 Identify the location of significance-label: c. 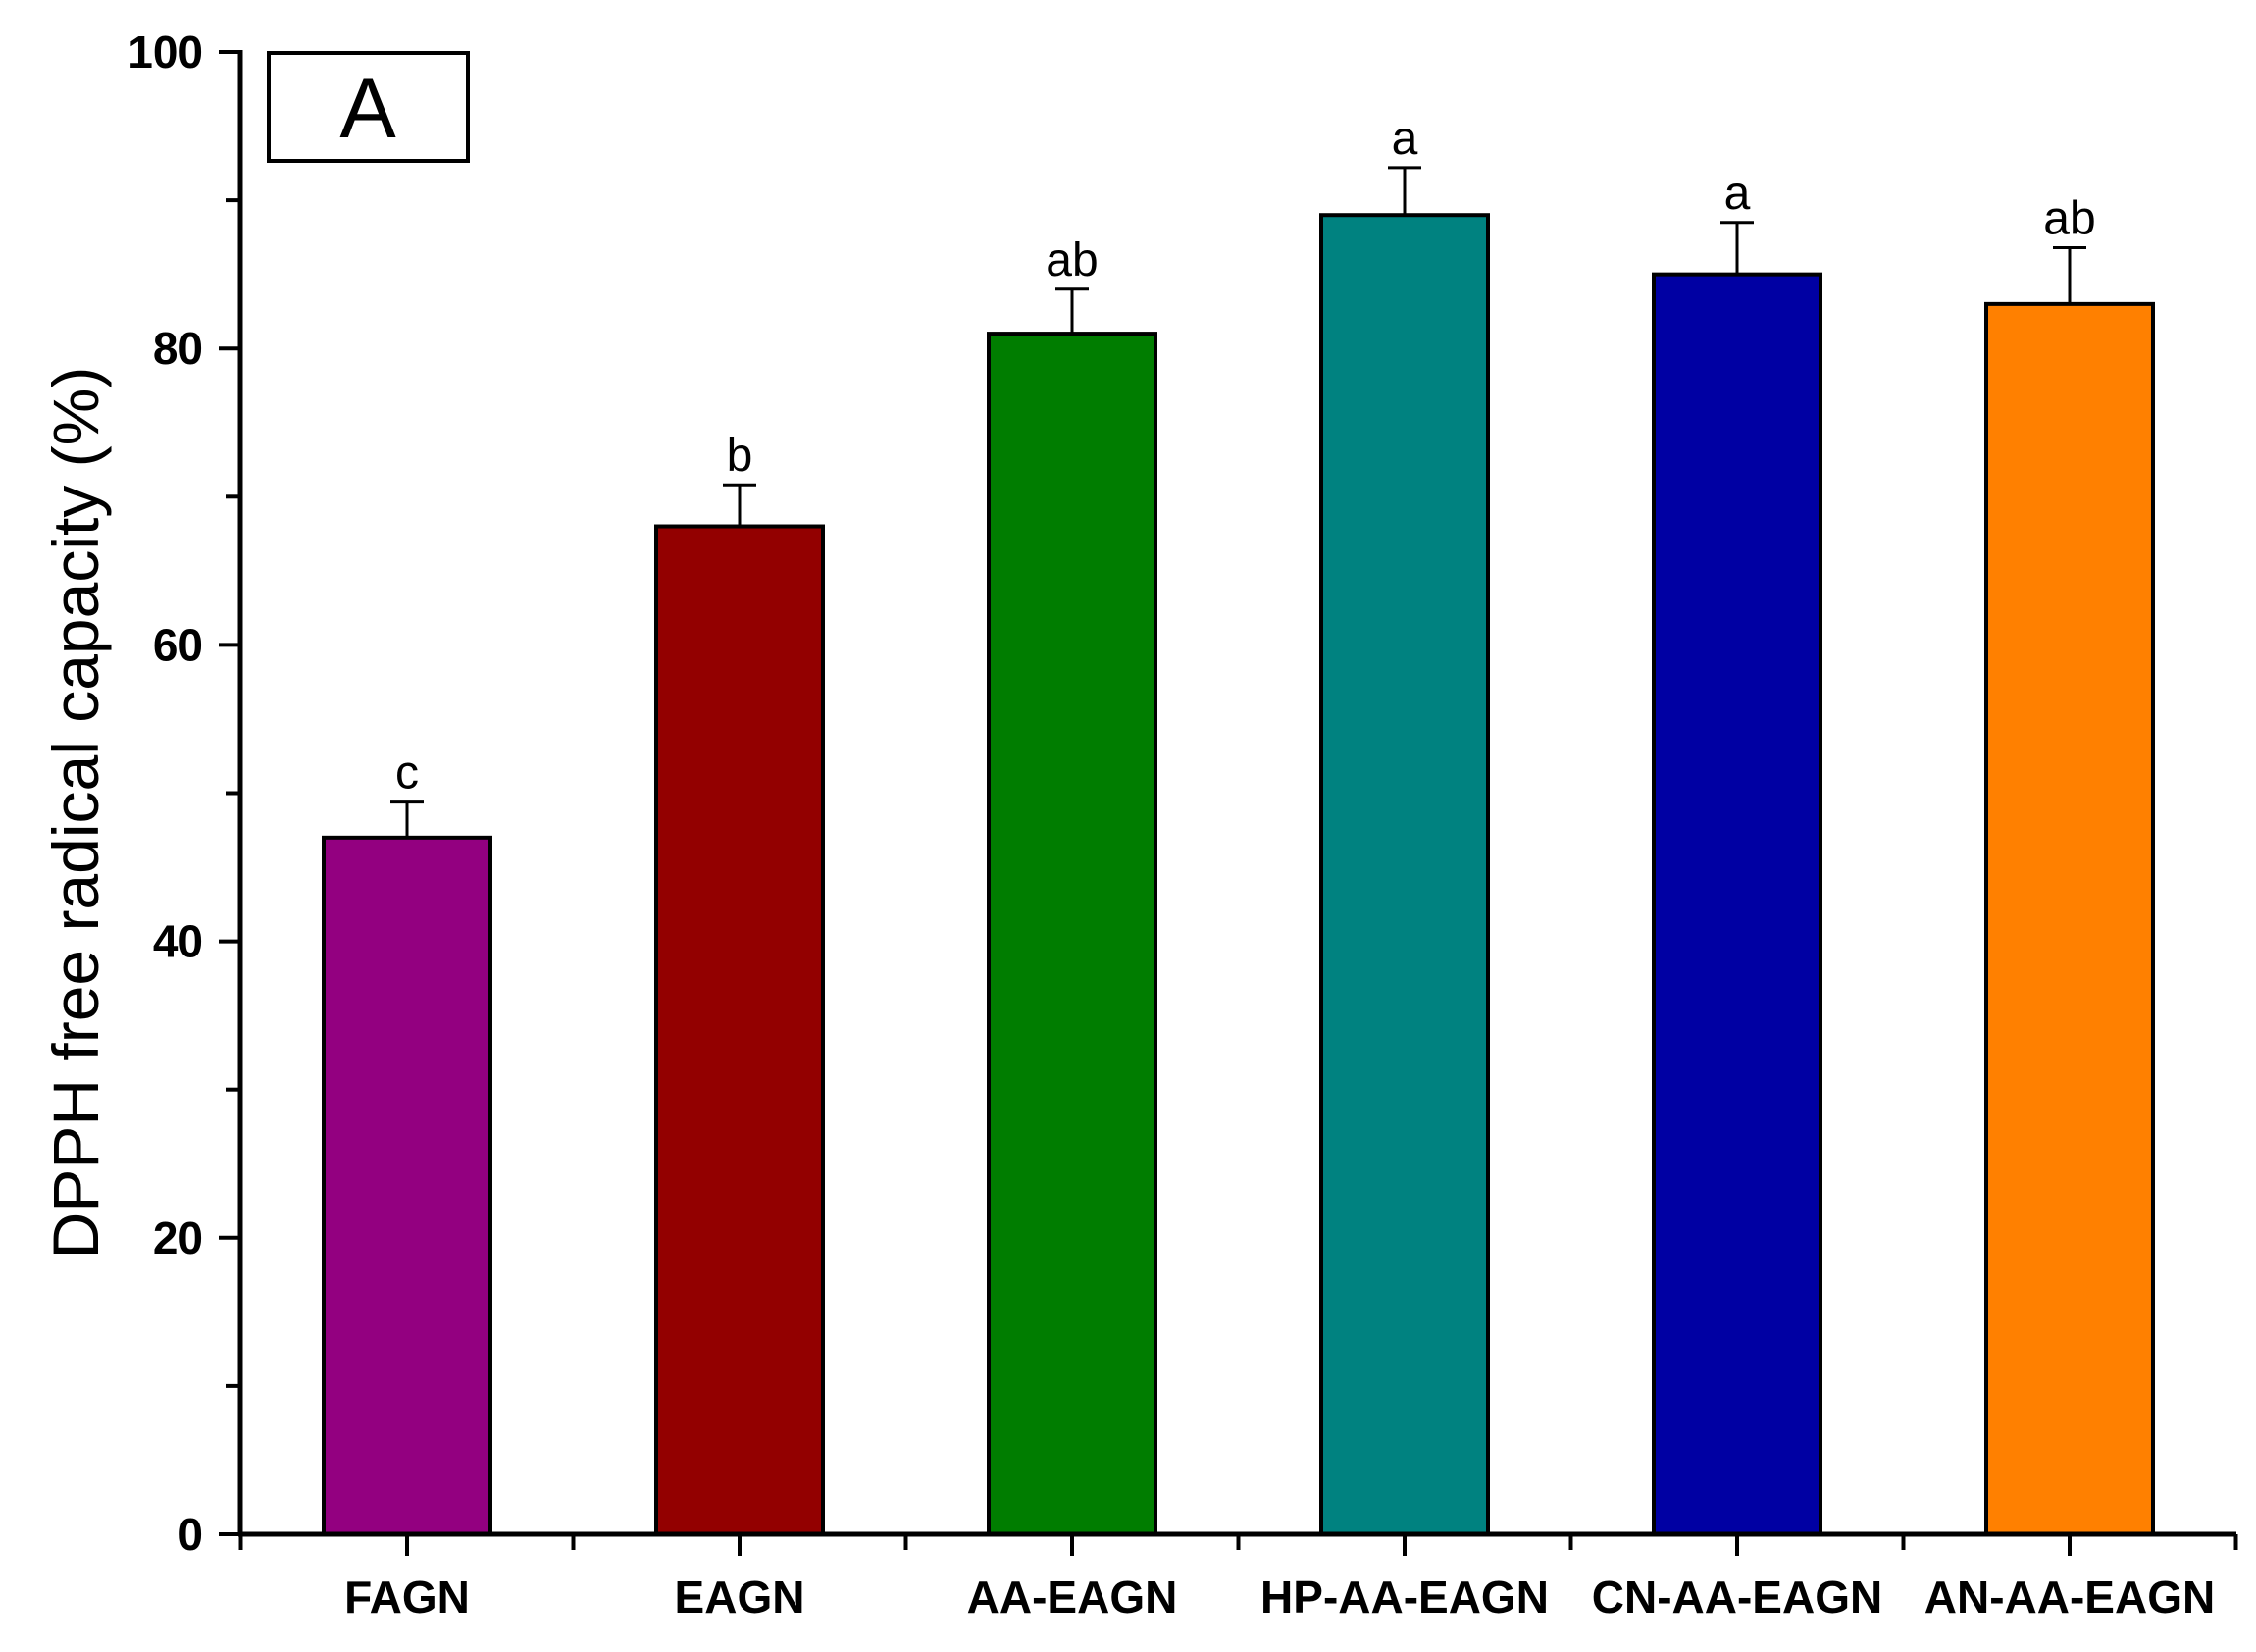
(407, 774).